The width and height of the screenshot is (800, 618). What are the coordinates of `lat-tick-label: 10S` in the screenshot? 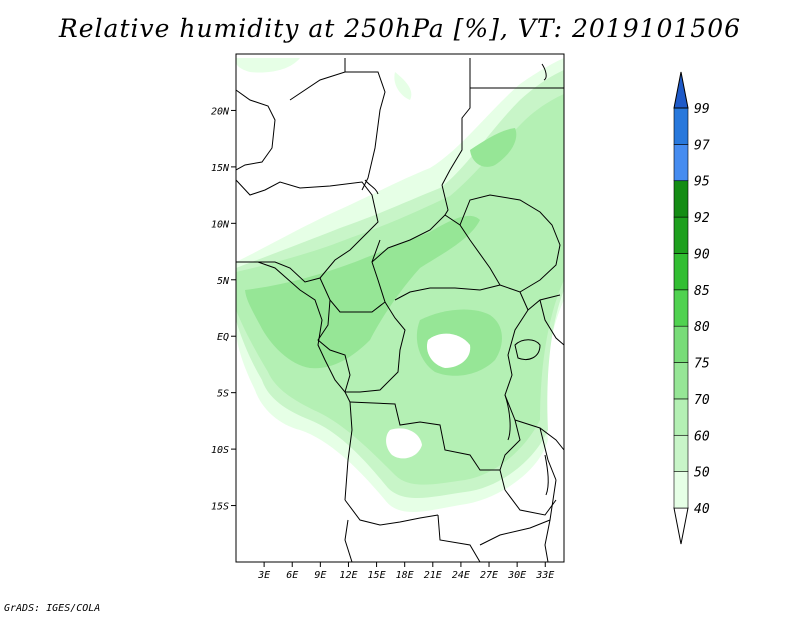 It's located at (220, 450).